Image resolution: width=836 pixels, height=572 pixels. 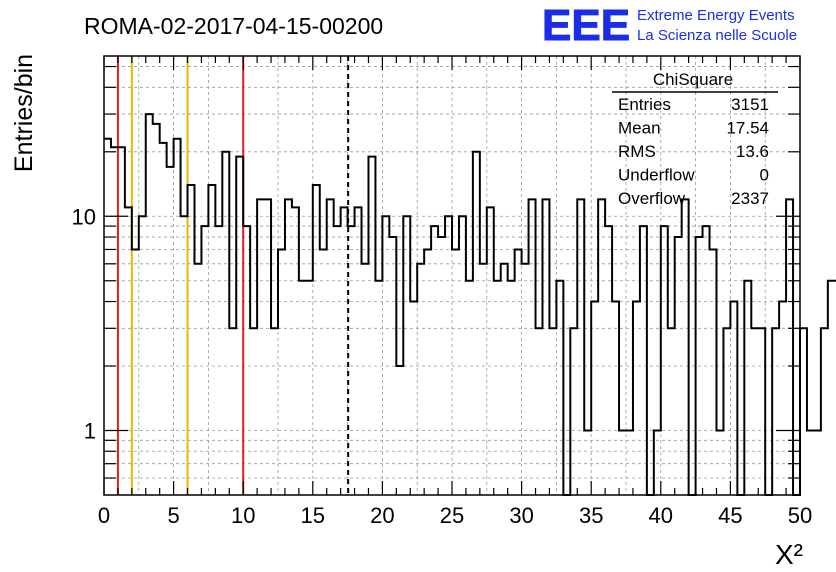 What do you see at coordinates (313, 515) in the screenshot?
I see `x-tick-label: 15` at bounding box center [313, 515].